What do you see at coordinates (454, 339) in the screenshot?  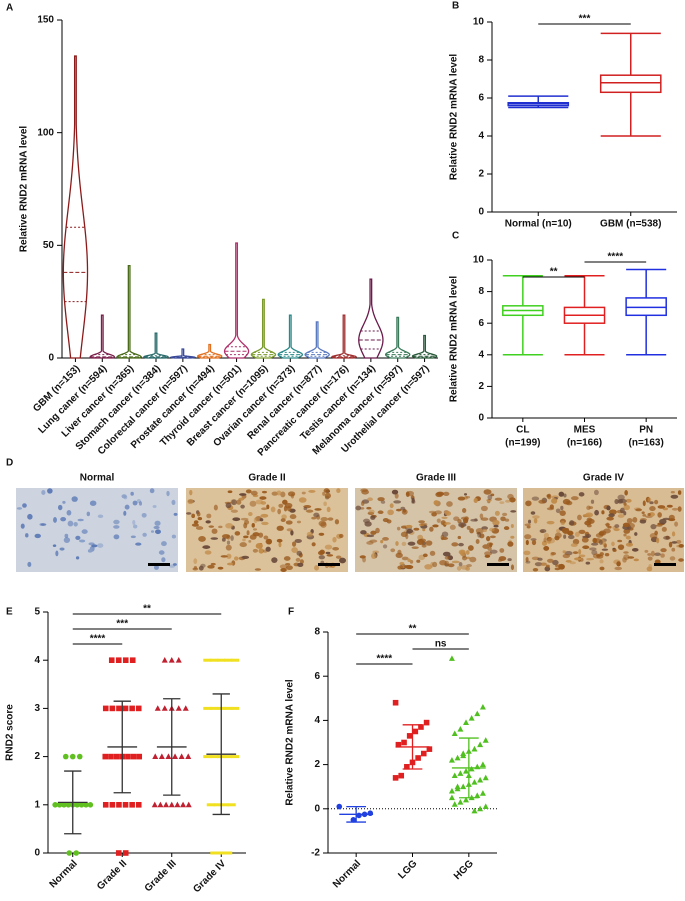 I see `y-axis-title: Relative RND2 mRNA level` at bounding box center [454, 339].